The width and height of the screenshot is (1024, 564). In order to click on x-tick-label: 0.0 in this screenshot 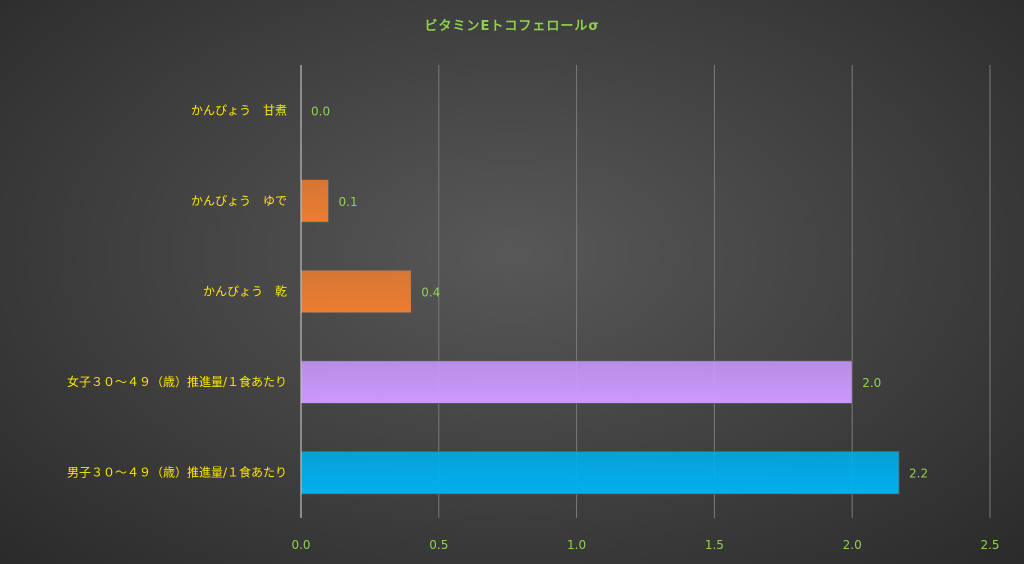, I will do `click(300, 545)`.